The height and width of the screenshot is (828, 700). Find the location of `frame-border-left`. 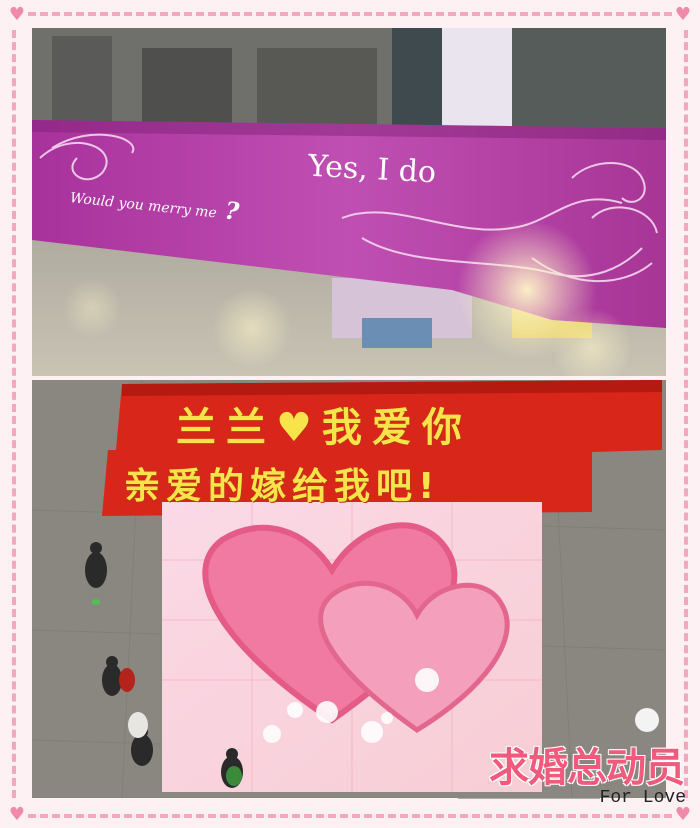

frame-border-left is located at coordinates (14, 414).